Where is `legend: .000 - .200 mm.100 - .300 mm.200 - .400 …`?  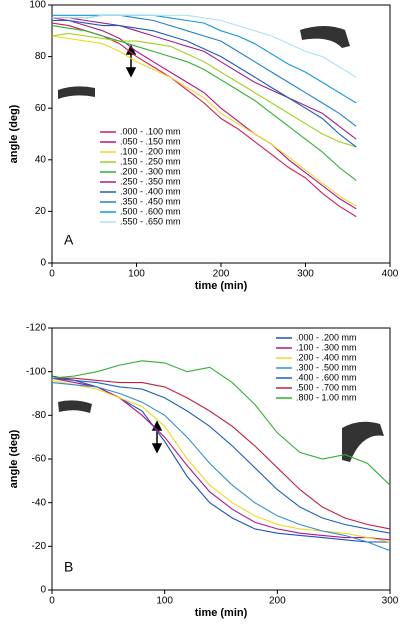 legend: .000 - .200 mm.100 - .300 mm.200 - .400 … is located at coordinates (330, 368).